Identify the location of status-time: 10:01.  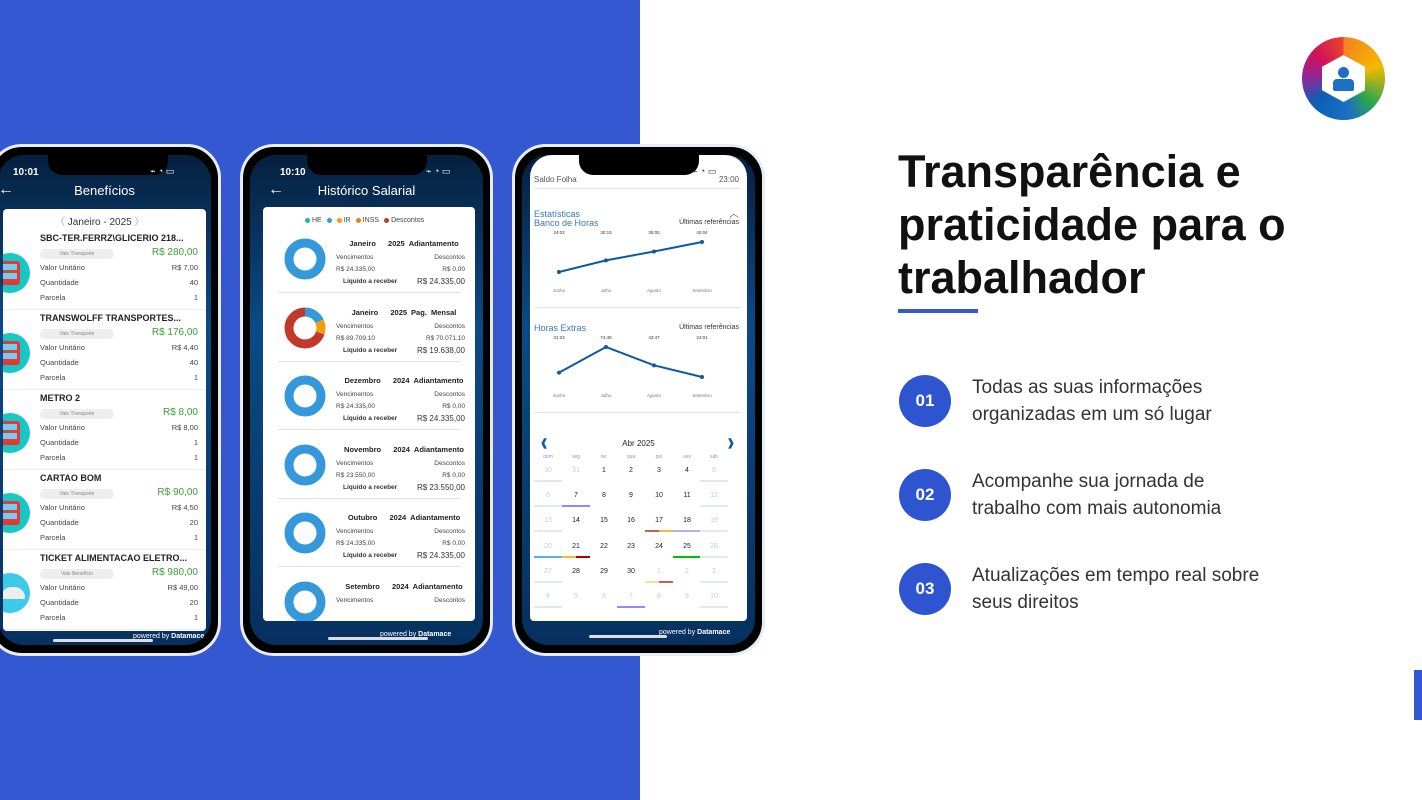
(26, 172).